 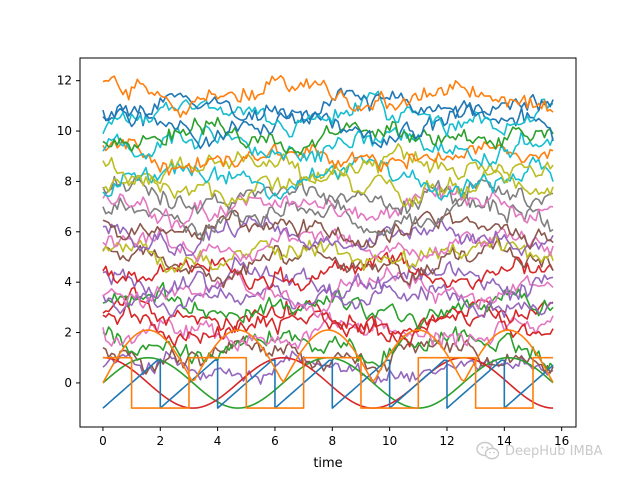 I want to click on watermark-text: DeepHub IMBA, so click(x=554, y=451).